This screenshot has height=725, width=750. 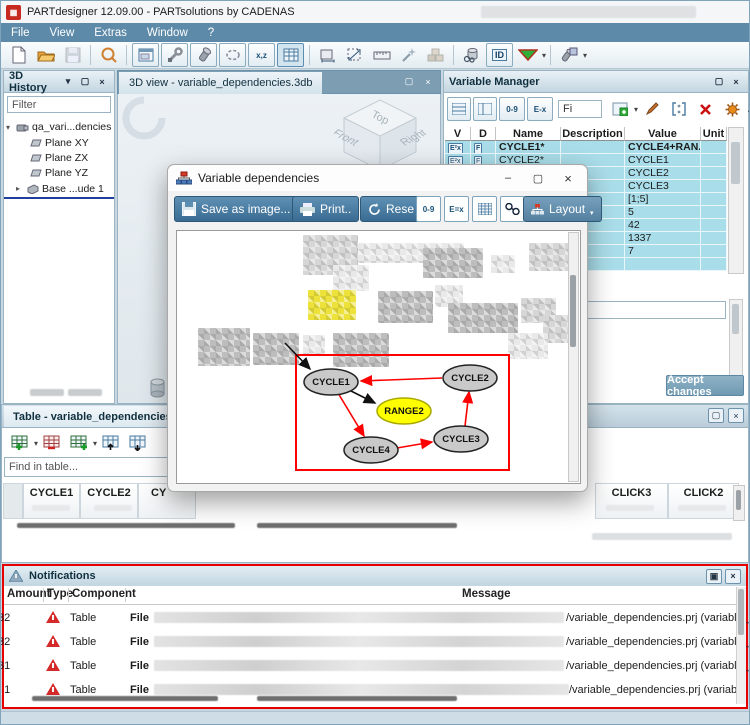 What do you see at coordinates (428, 81) in the screenshot?
I see `view3d-close-button: ×` at bounding box center [428, 81].